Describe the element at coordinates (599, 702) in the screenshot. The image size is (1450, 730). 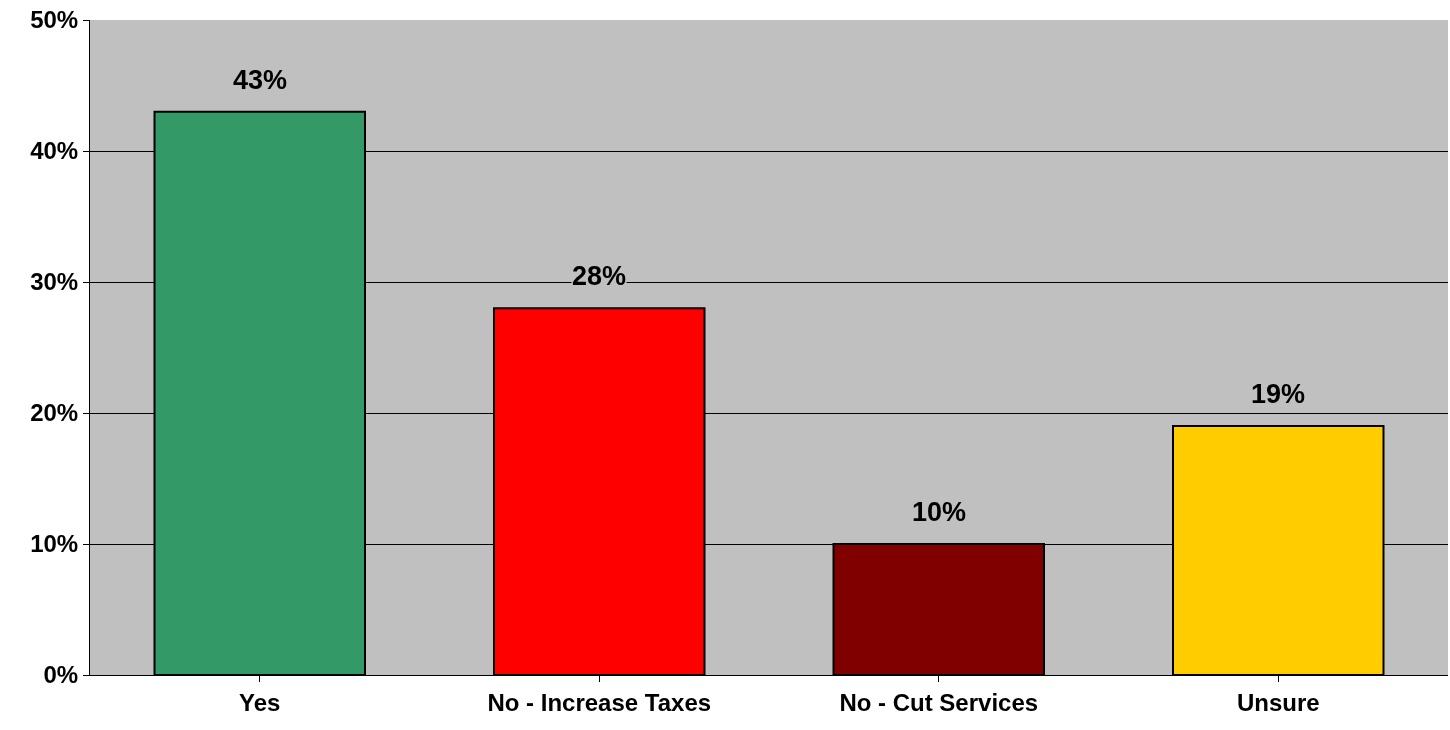
I see `x-tick-label: No - Increase Taxes` at that location.